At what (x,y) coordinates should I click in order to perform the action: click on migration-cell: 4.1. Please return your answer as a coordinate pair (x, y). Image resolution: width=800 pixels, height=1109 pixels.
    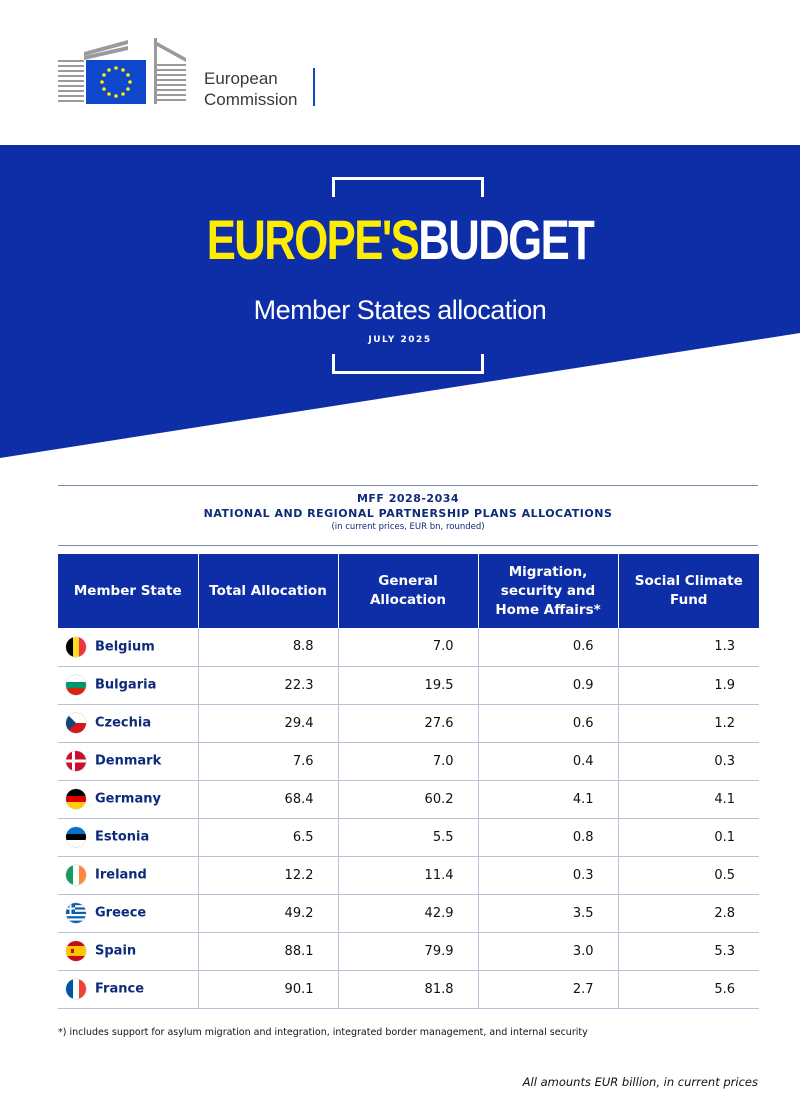
    Looking at the image, I should click on (548, 799).